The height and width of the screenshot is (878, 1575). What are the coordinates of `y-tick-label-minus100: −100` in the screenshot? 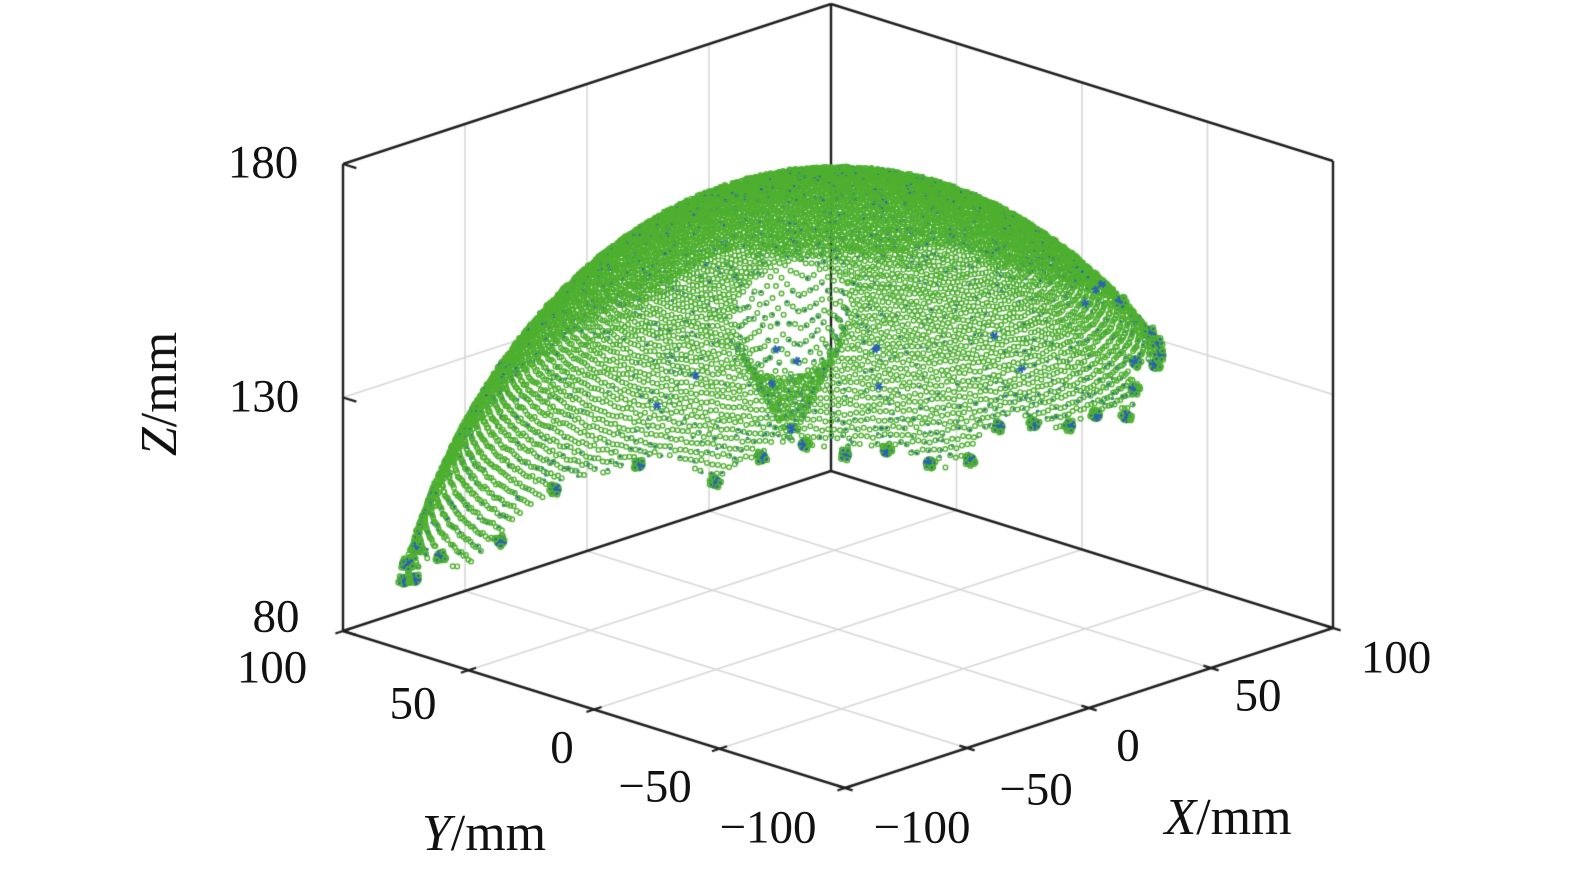 It's located at (768, 827).